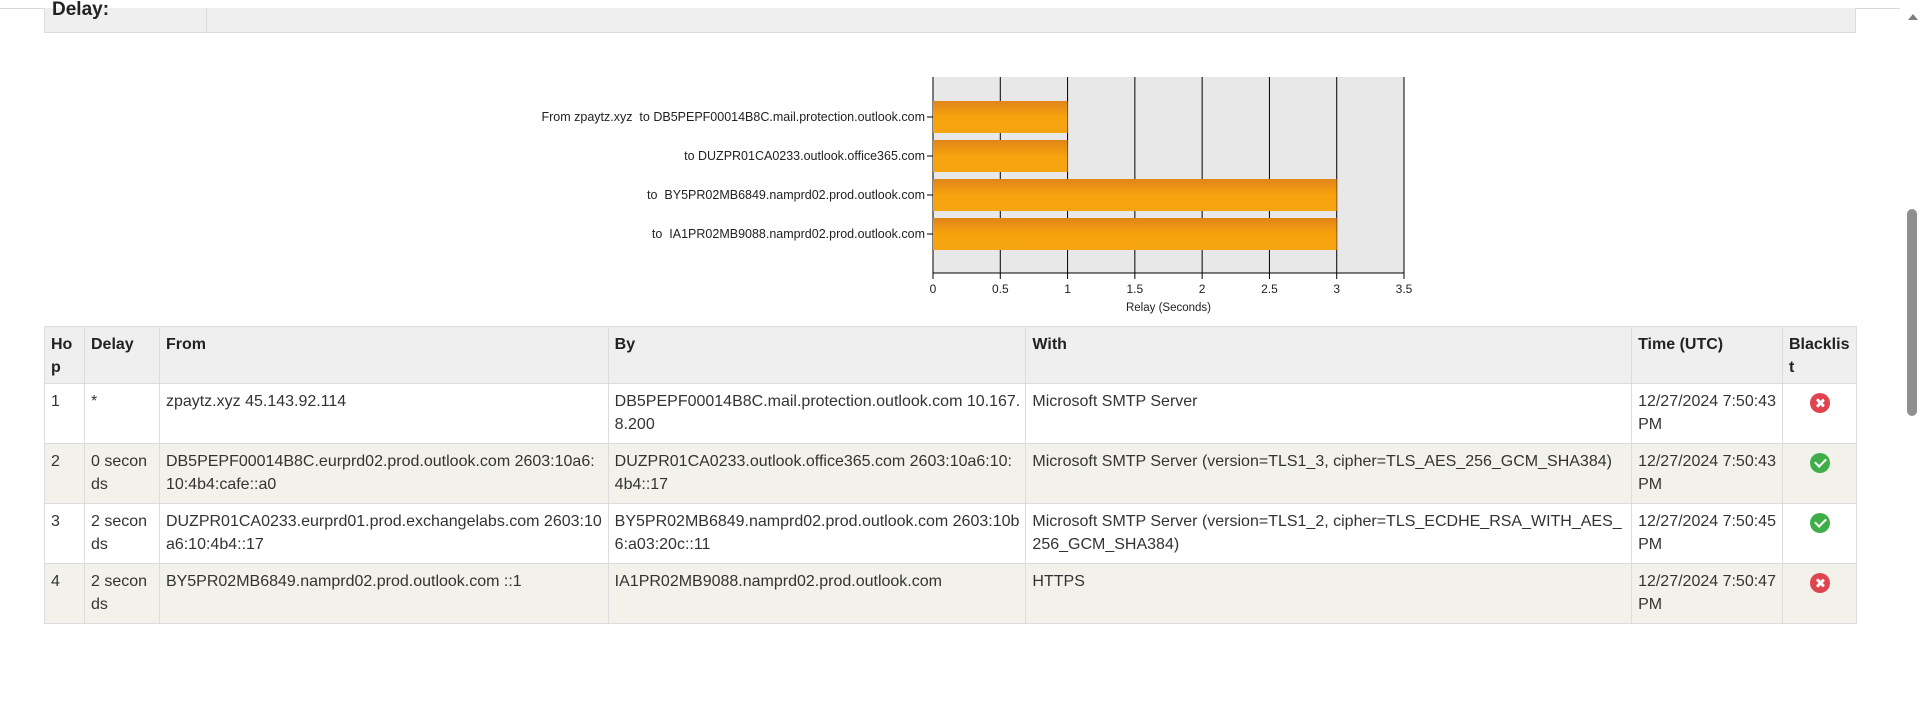 This screenshot has height=704, width=1920. I want to click on vertical-scrollbar, so click(1912, 352).